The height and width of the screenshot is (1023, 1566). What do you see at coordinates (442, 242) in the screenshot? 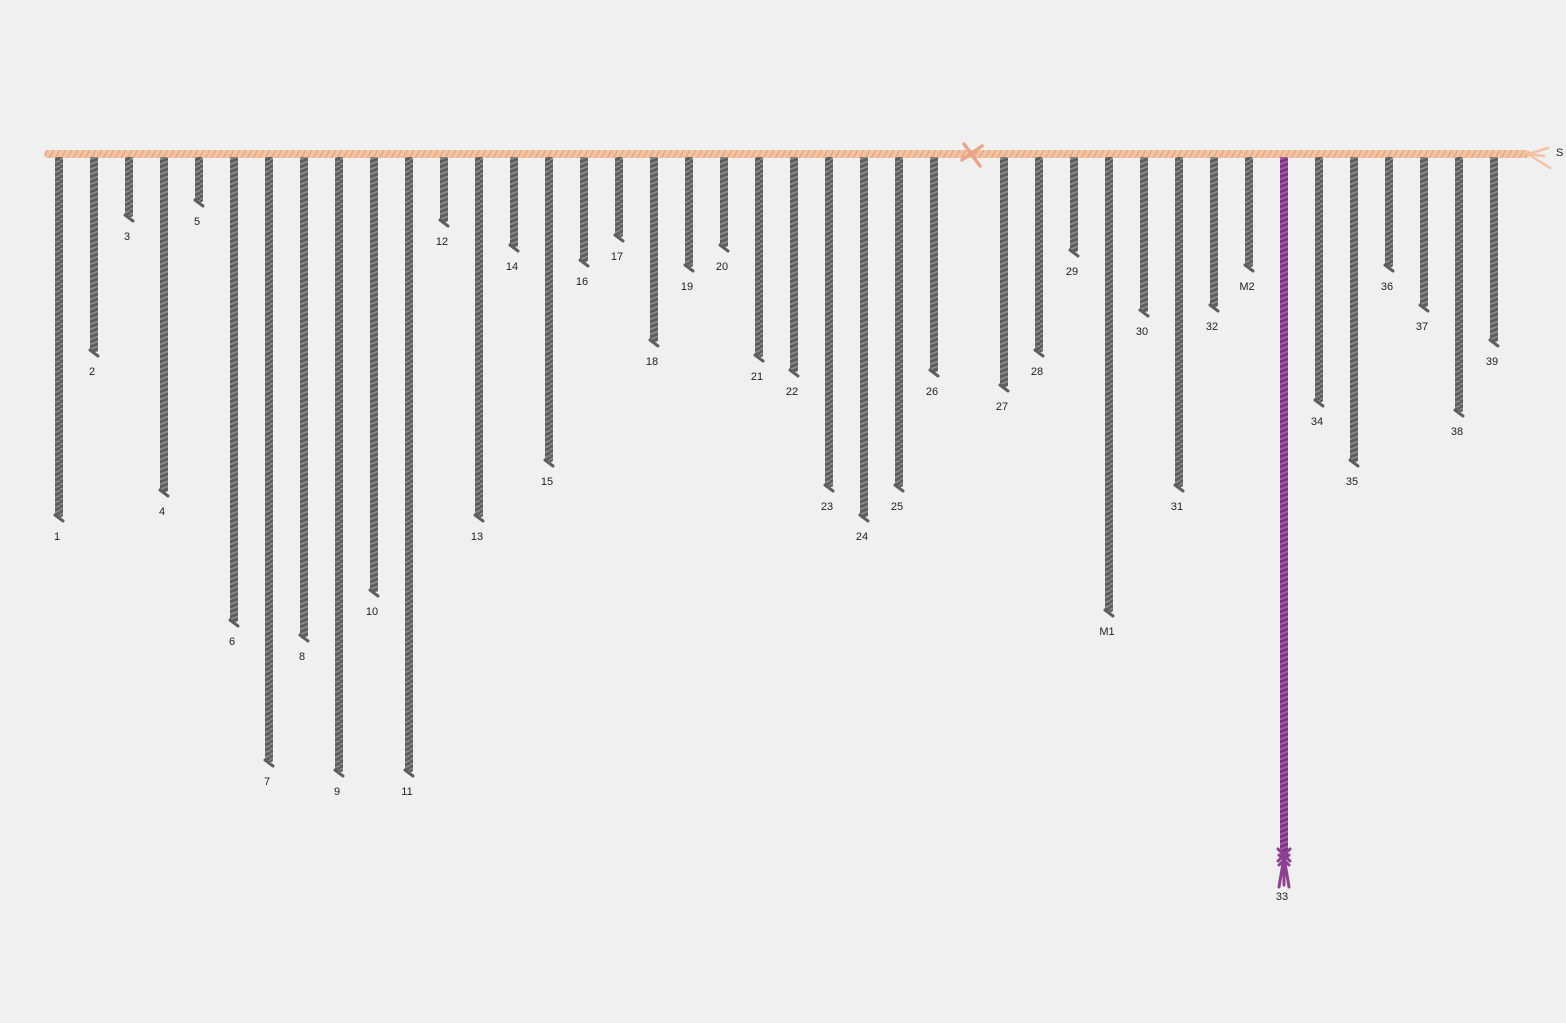
I see `pendant-label: 12` at bounding box center [442, 242].